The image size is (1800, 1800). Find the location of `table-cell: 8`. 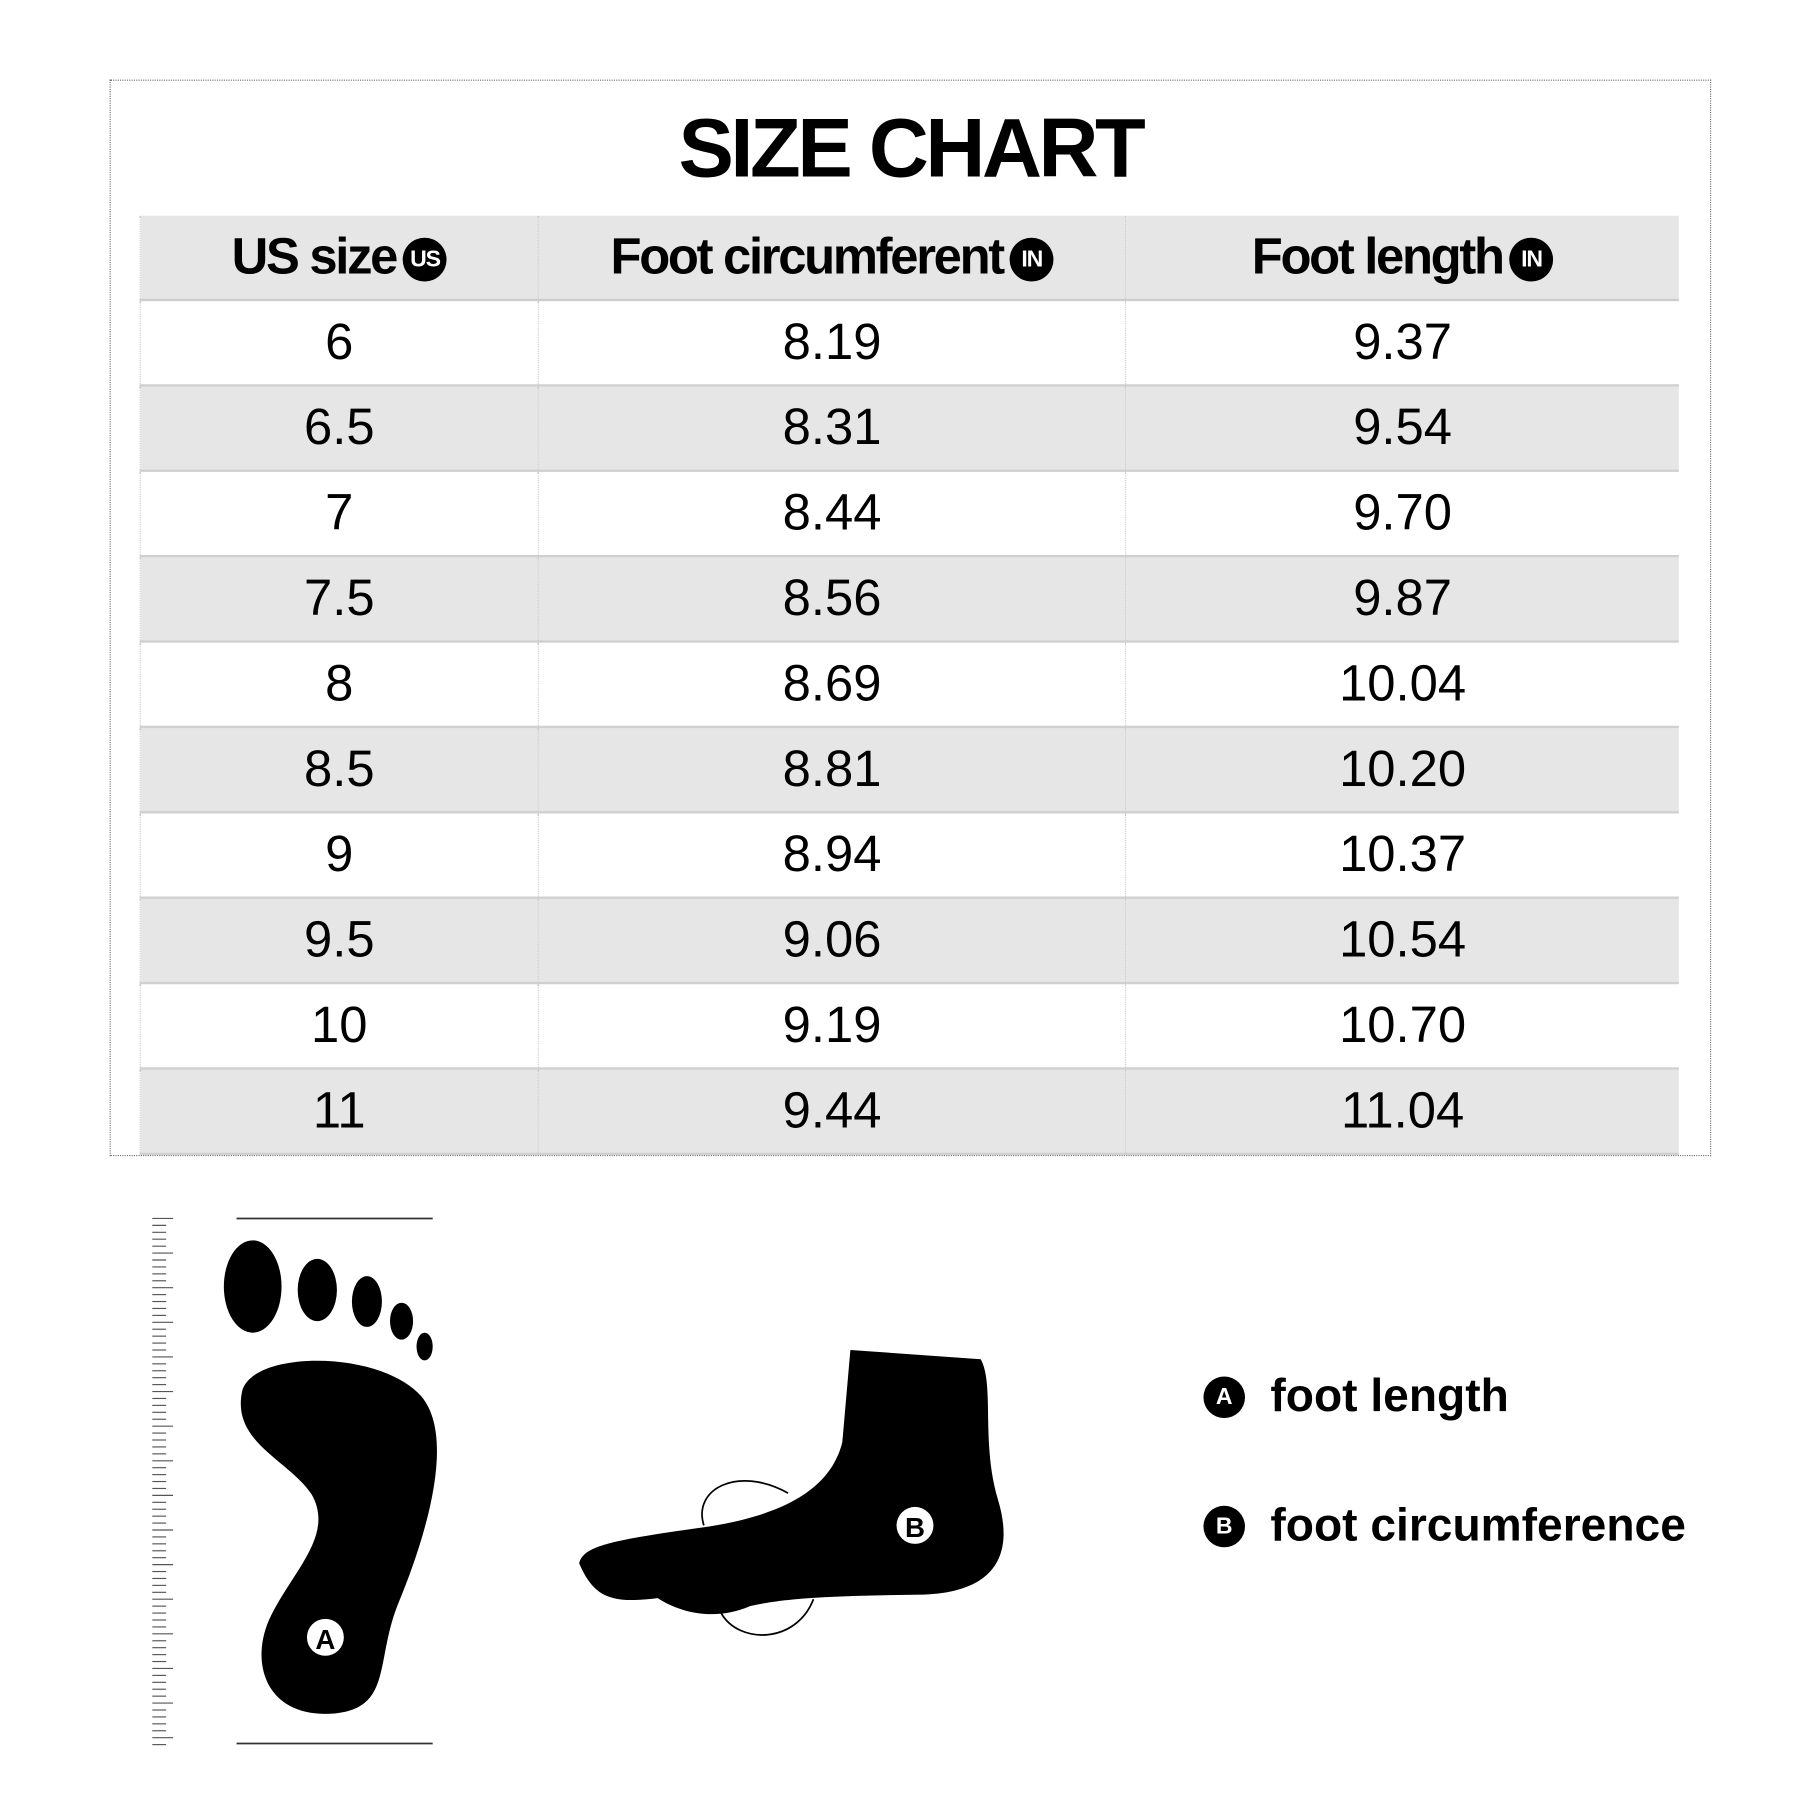

table-cell: 8 is located at coordinates (339, 684).